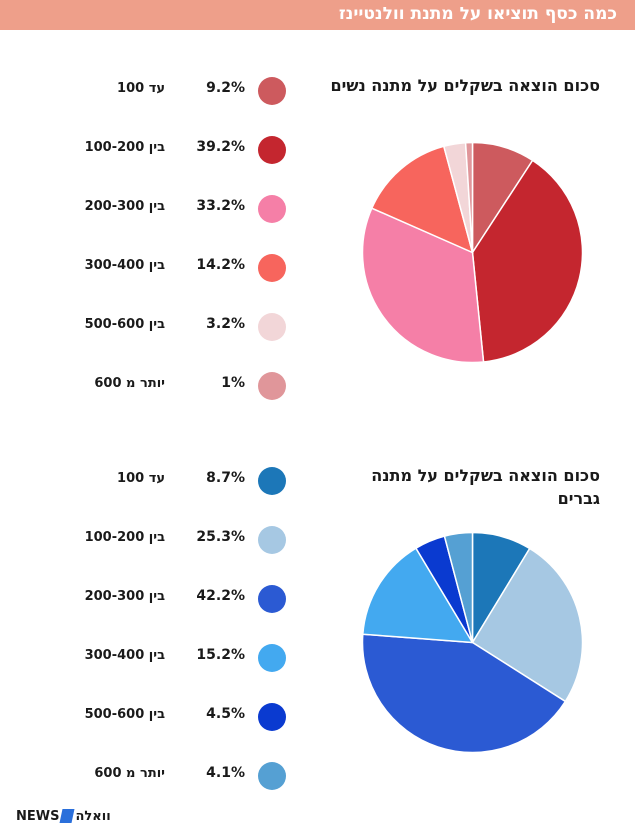 This screenshot has height=835, width=635. I want to click on legend-percent: 33.2%, so click(220, 206).